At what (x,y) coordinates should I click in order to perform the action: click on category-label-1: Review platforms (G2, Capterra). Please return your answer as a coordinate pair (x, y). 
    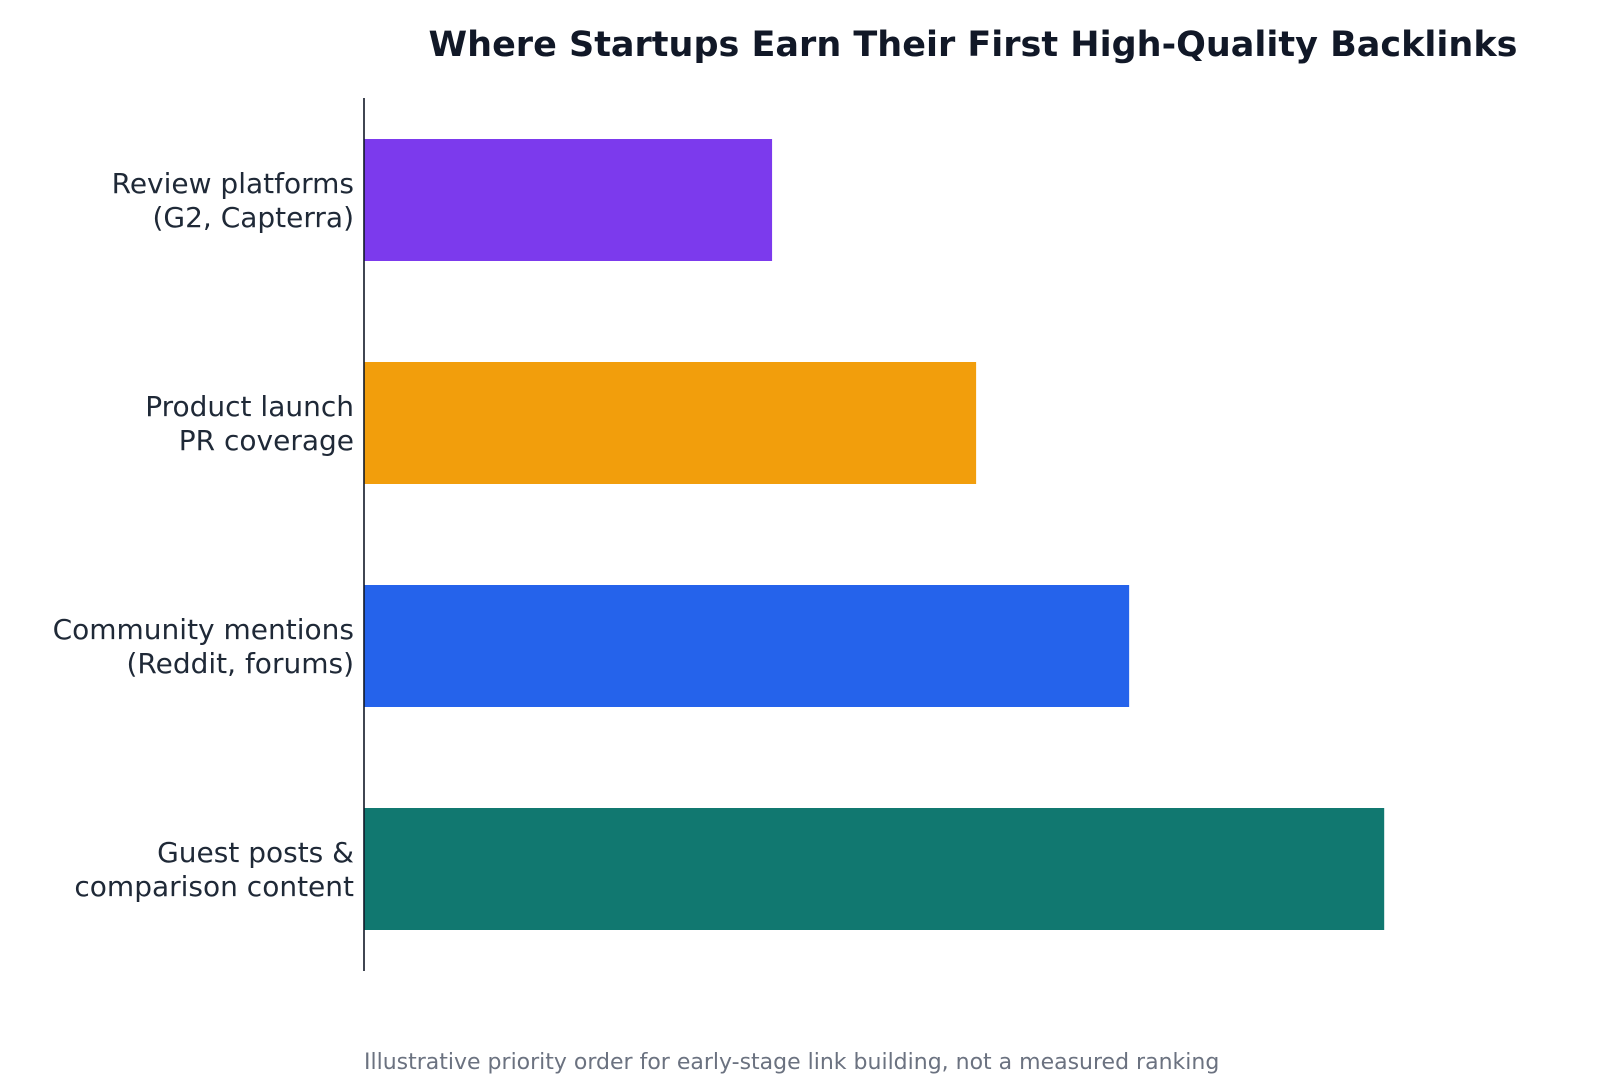
    Looking at the image, I should click on (233, 200).